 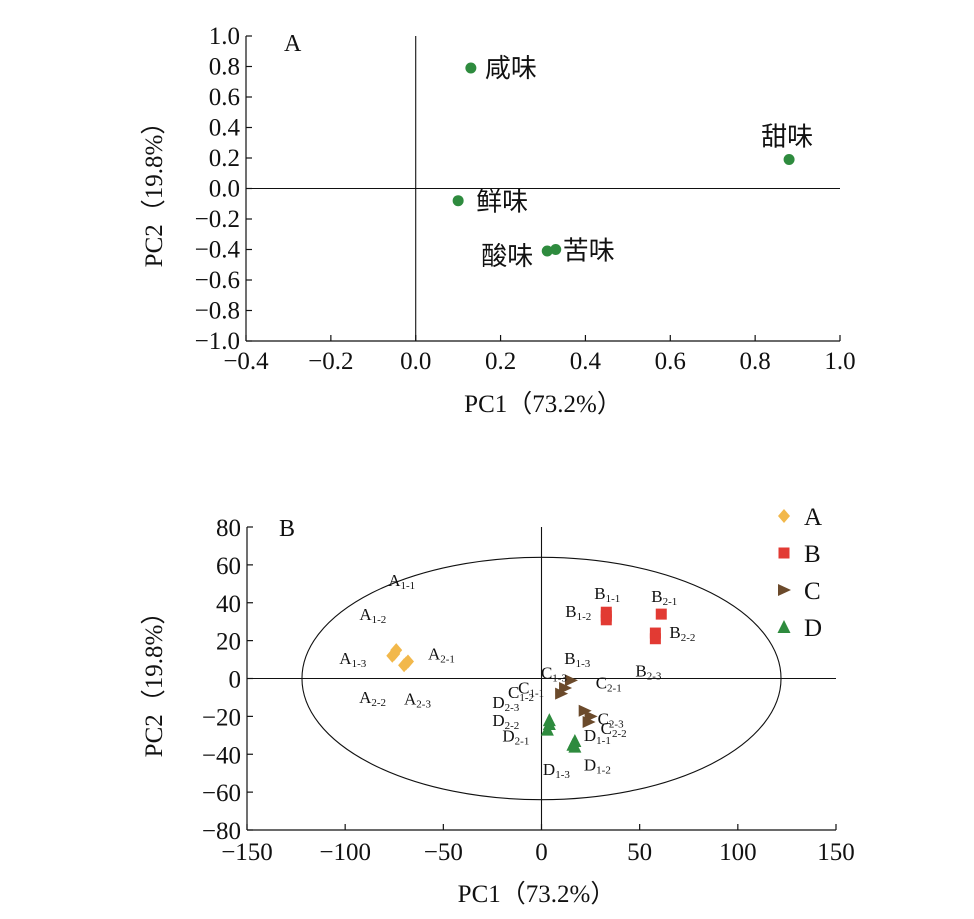 I want to click on point-label-B2-2: B2-2, so click(x=682, y=633).